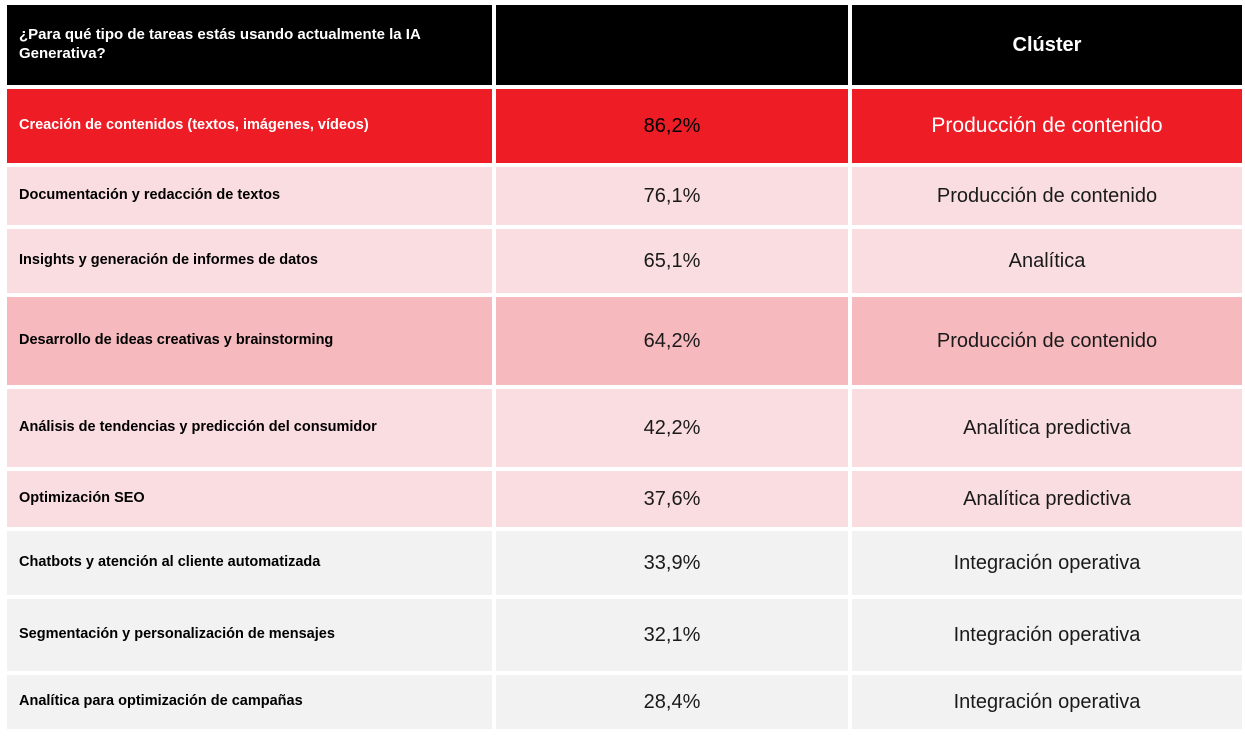 The image size is (1245, 751). I want to click on cluster-cell: Analítica, so click(1047, 261).